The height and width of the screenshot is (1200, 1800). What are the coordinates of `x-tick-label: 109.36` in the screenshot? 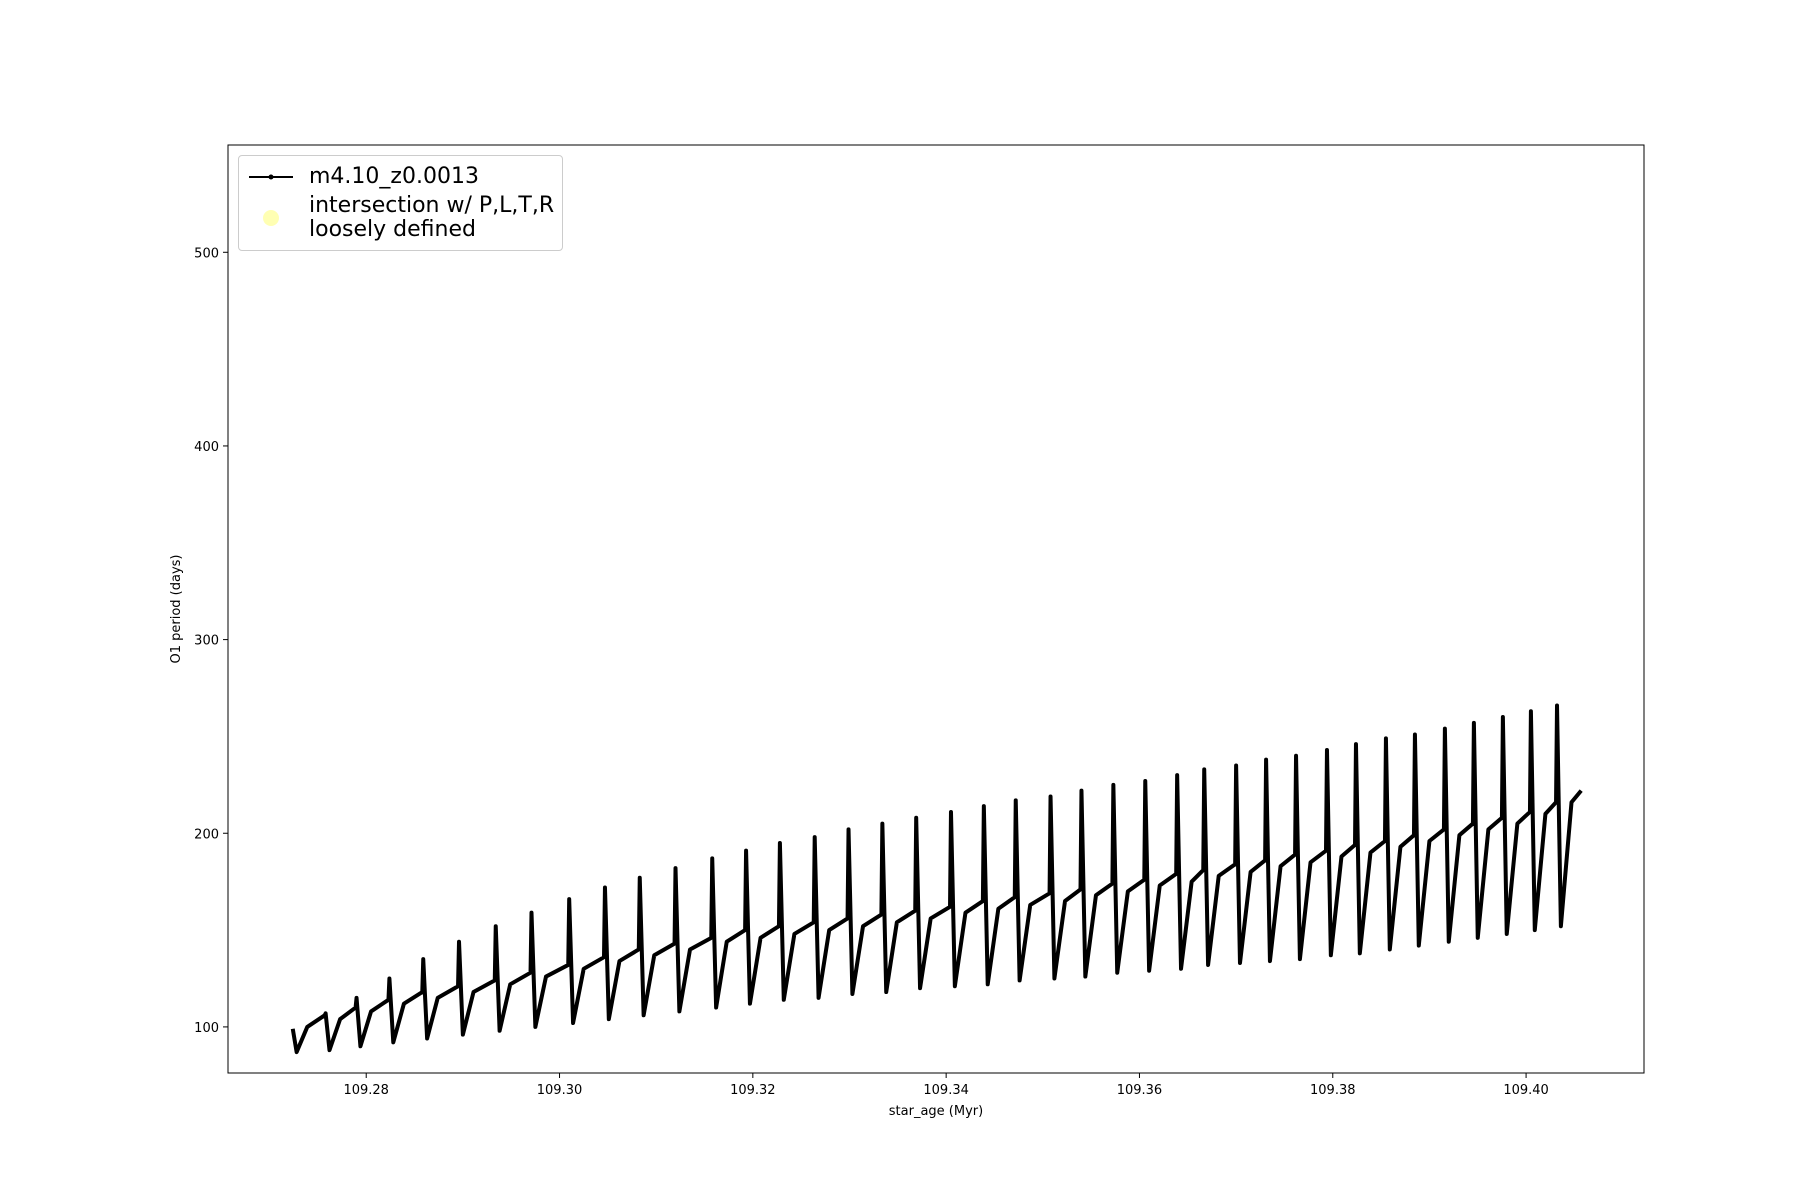 It's located at (1140, 1090).